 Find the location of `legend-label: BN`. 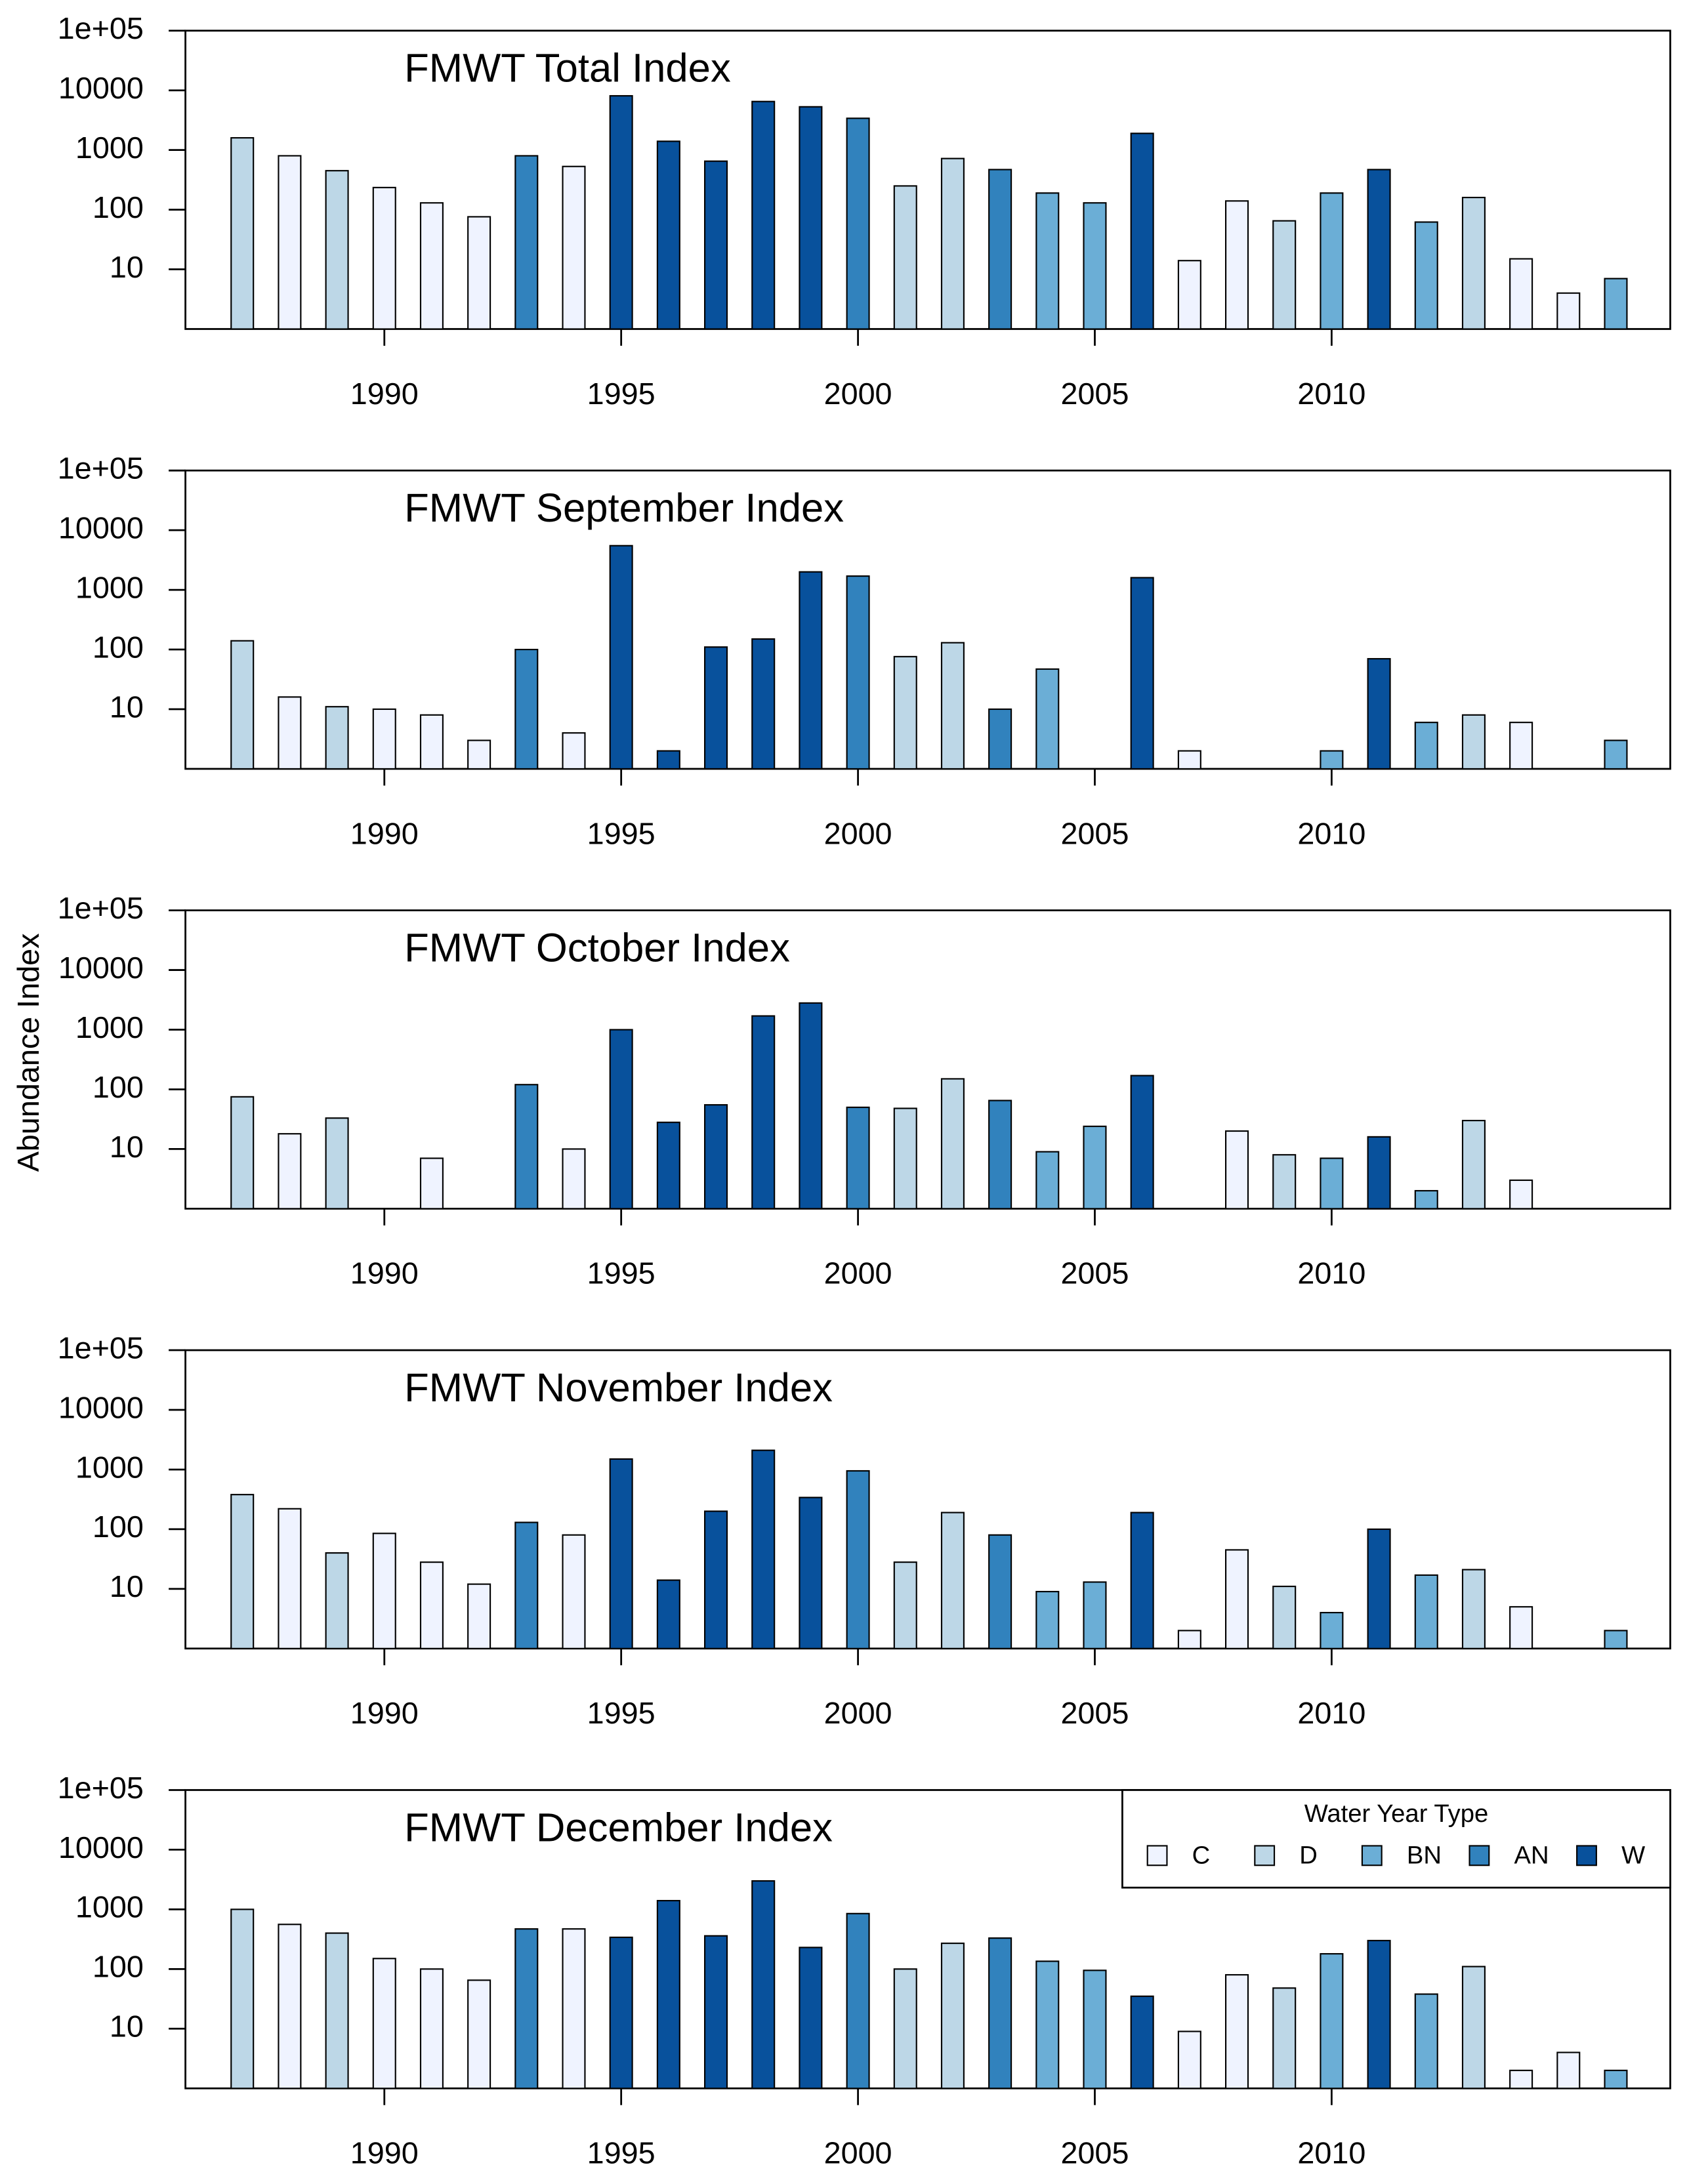

legend-label: BN is located at coordinates (1424, 1856).